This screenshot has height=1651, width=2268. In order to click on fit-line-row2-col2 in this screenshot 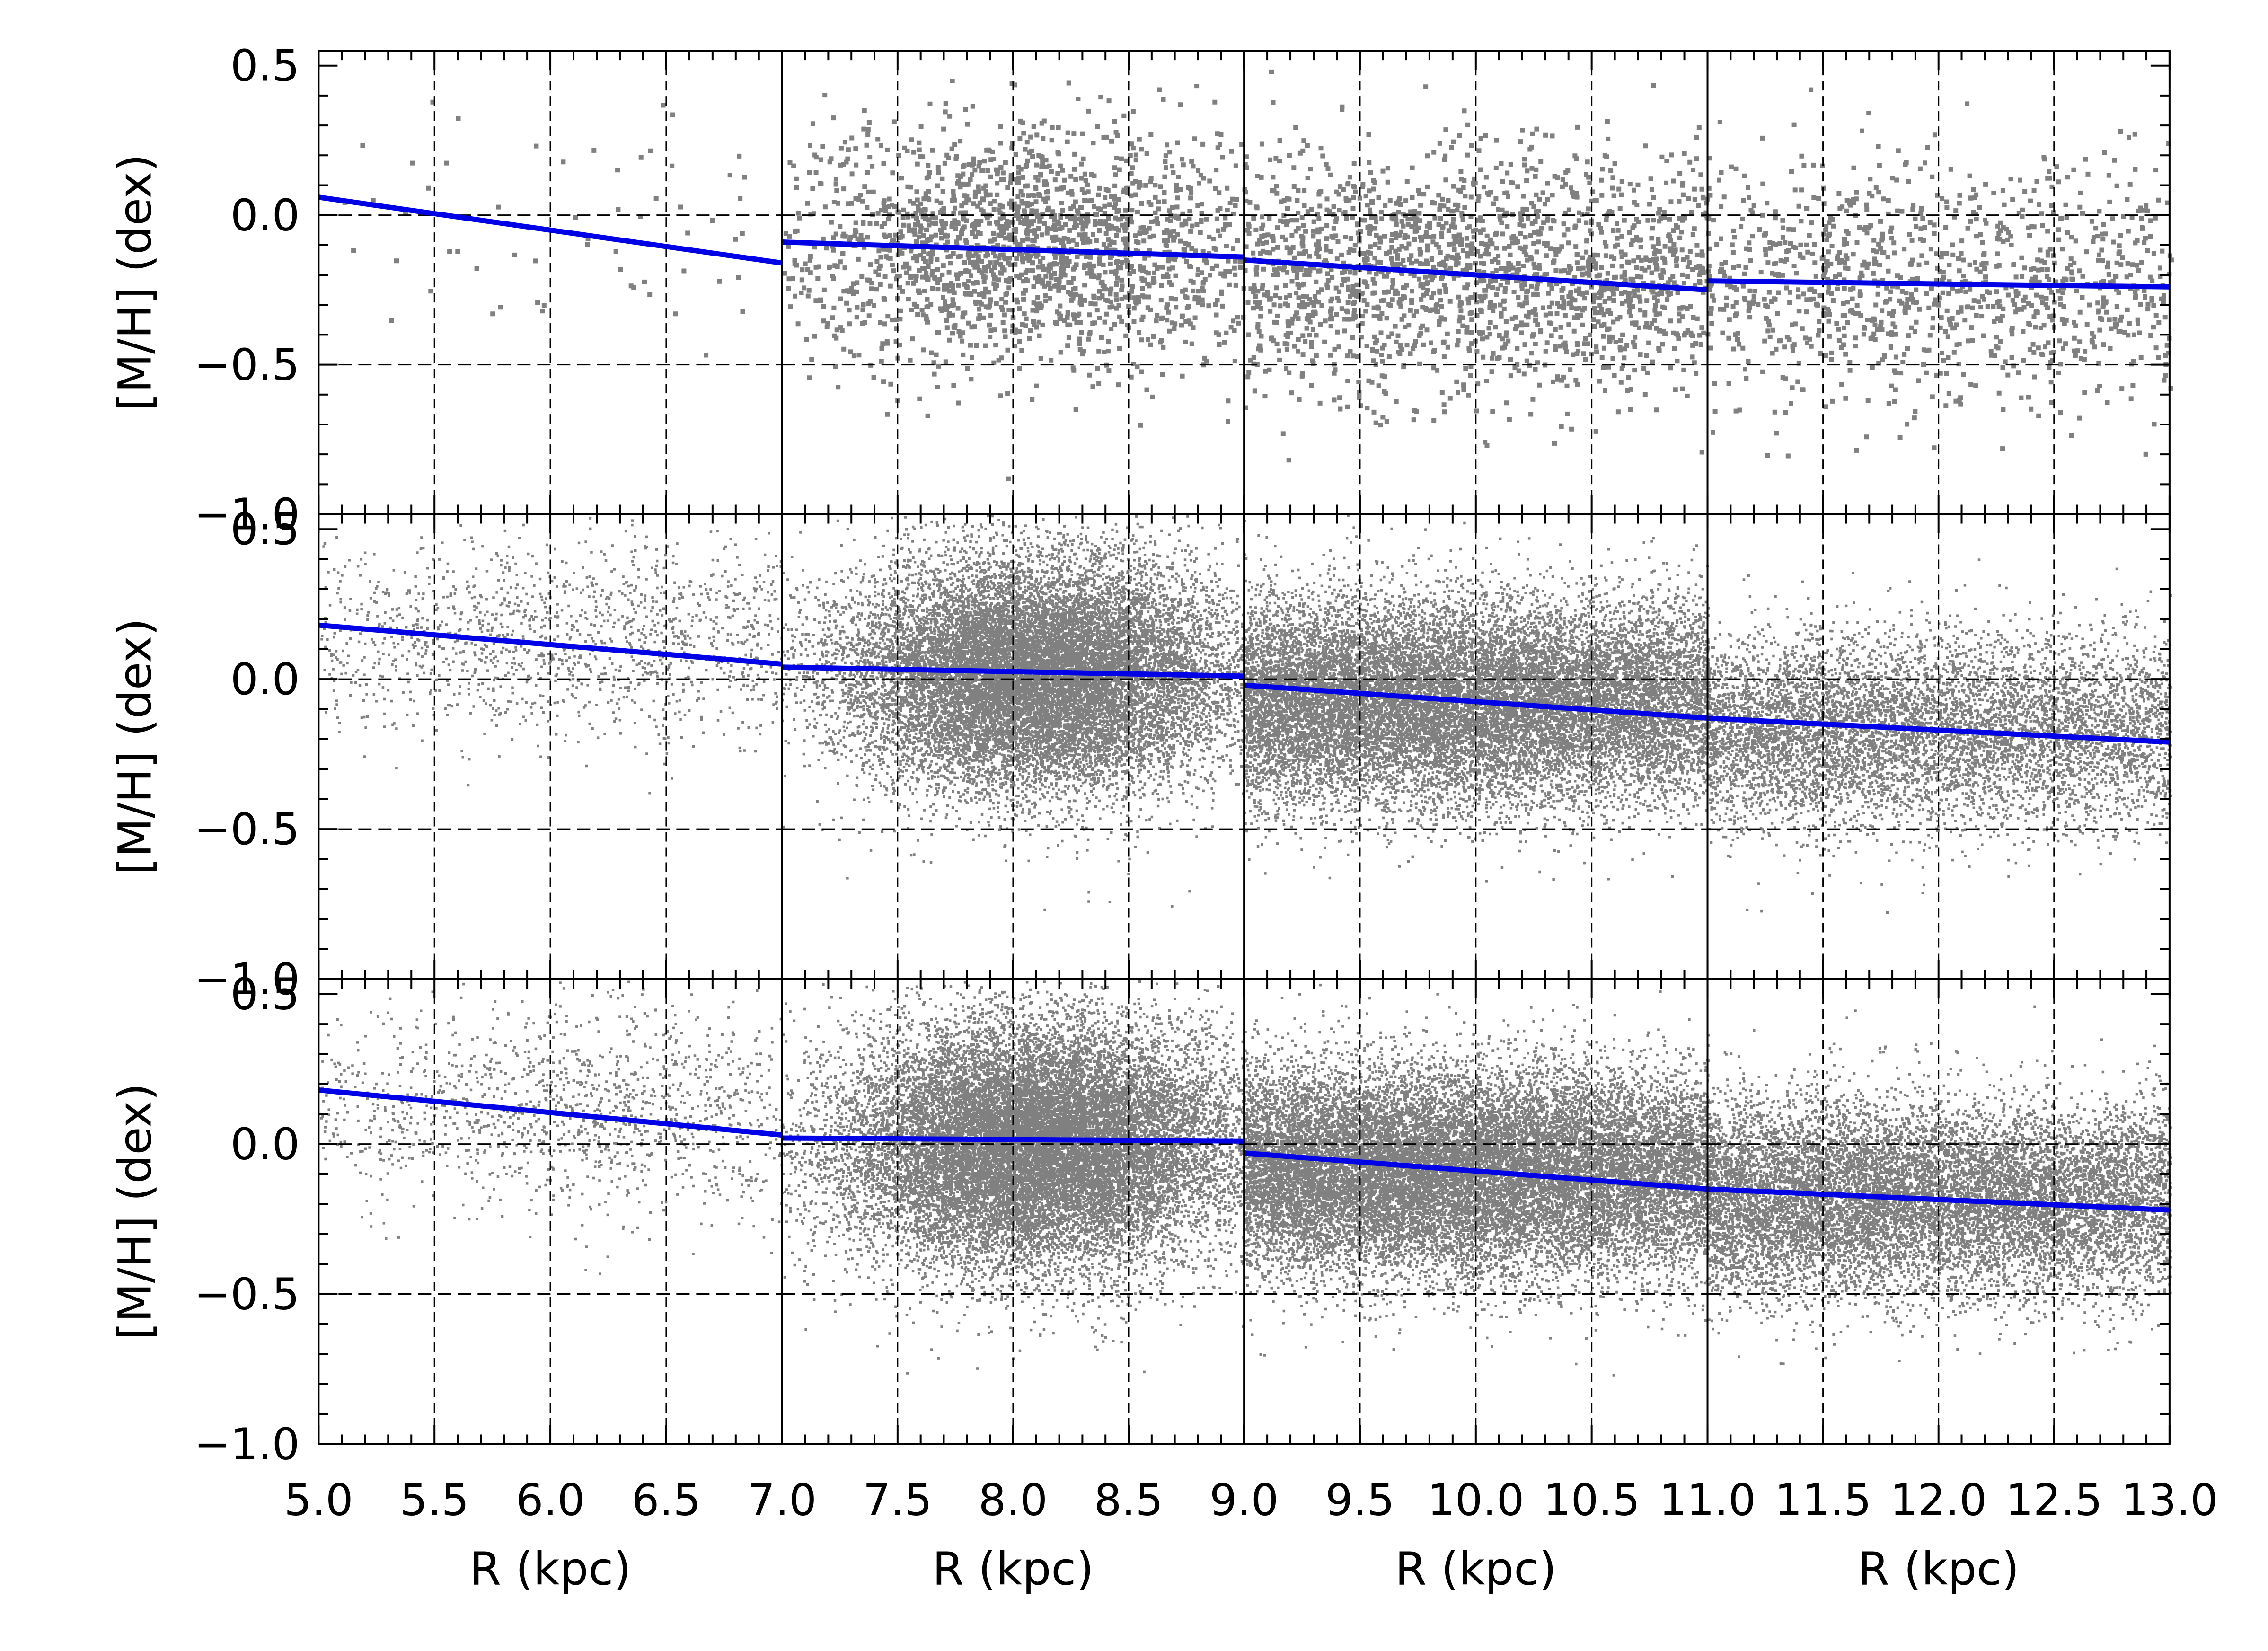, I will do `click(1013, 671)`.